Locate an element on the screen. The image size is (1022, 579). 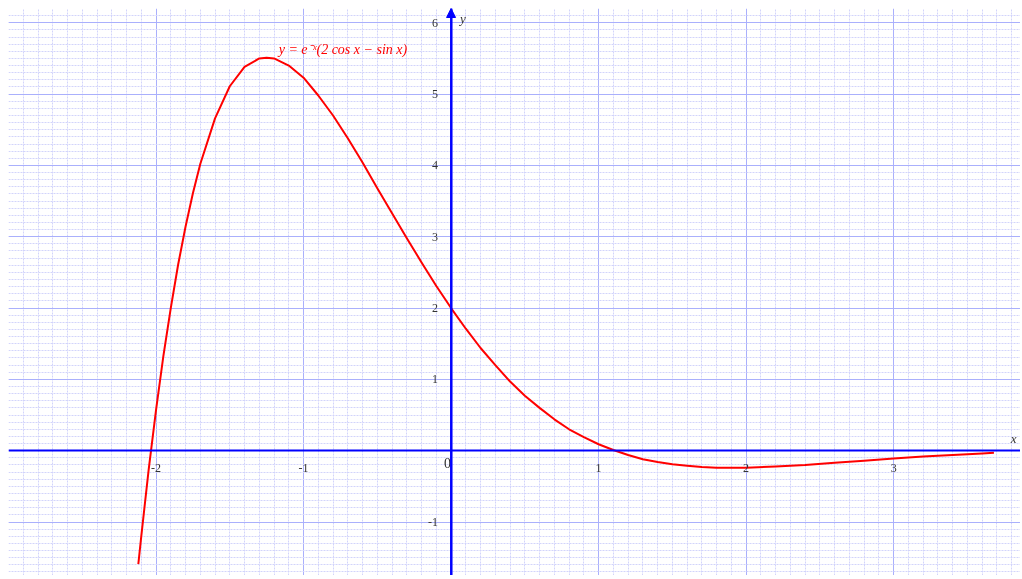
y-tick-label: 2 is located at coordinates (435, 308).